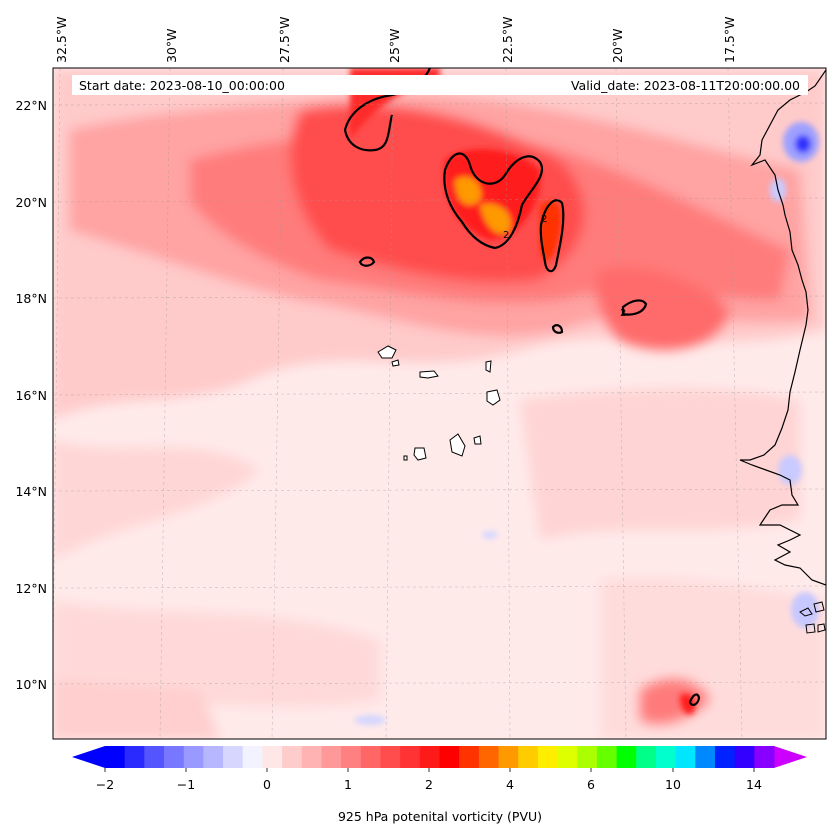  What do you see at coordinates (182, 85) in the screenshot?
I see `start-date-label: Start date: 2023-08-10_00:00:00` at bounding box center [182, 85].